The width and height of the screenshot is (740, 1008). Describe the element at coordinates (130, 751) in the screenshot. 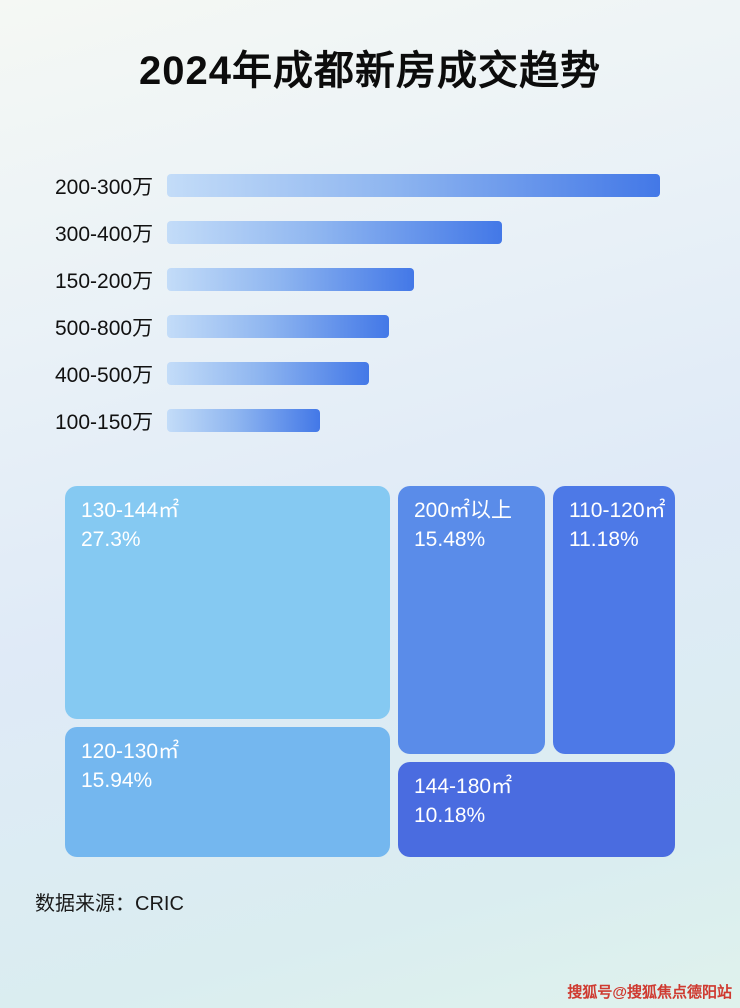

I see `treemap-label: 120-130㎡` at that location.